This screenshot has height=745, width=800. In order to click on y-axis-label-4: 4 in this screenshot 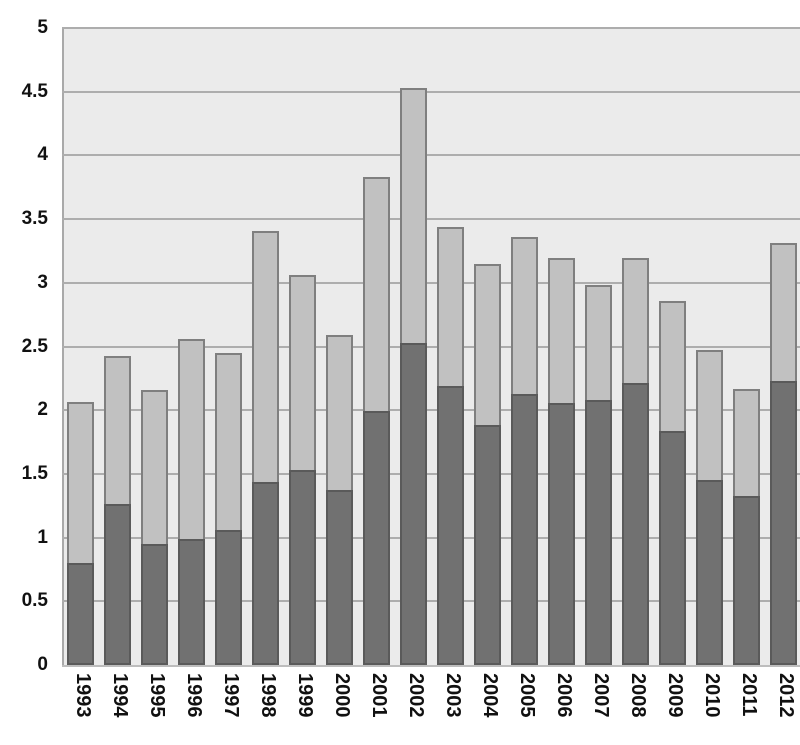, I will do `click(42, 155)`.